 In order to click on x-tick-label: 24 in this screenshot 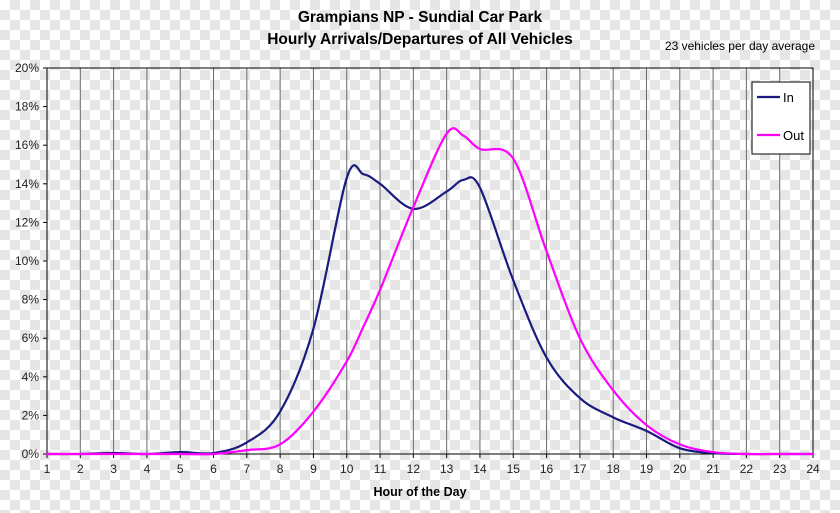, I will do `click(813, 469)`.